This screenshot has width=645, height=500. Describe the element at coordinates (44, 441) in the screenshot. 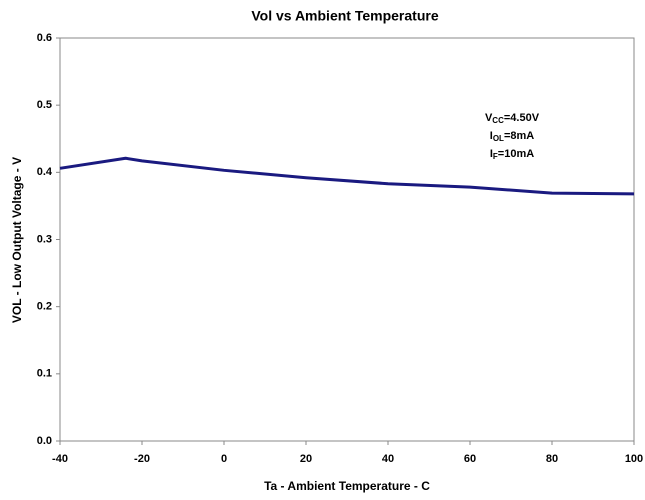

I see `y-tick-label: 0.0` at that location.